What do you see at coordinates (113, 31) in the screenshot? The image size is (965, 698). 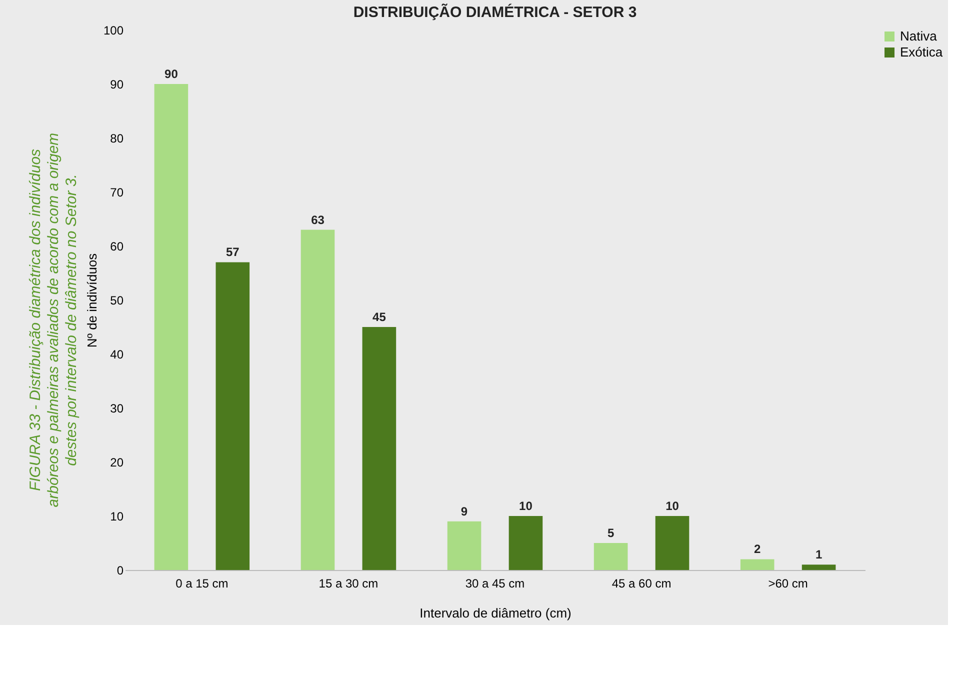 I see `y-tick-label: 100` at bounding box center [113, 31].